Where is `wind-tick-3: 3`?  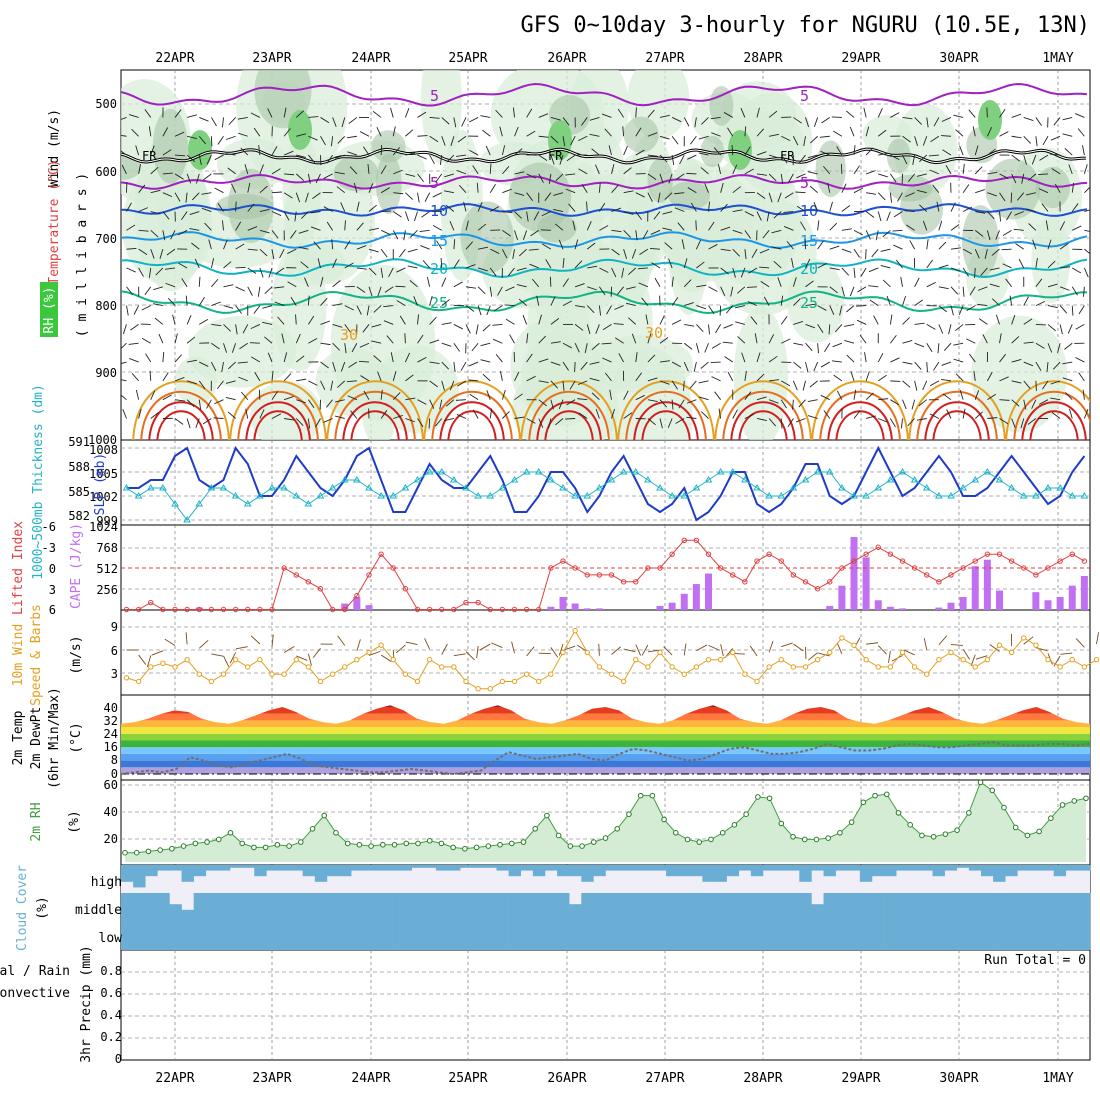
wind-tick-3: 3 is located at coordinates (114, 674).